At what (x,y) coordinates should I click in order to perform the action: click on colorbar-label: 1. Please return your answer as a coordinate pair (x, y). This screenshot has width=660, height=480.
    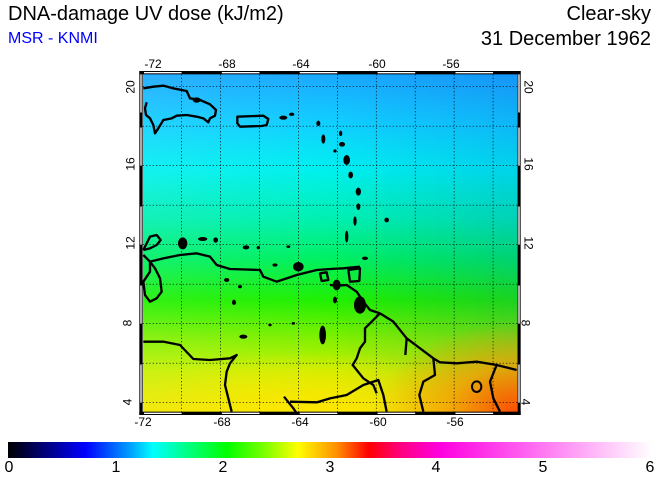
    Looking at the image, I should click on (116, 467).